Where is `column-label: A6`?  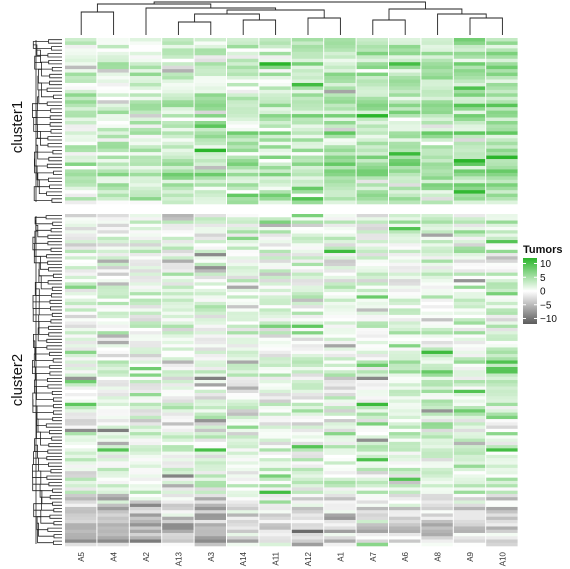 column-label: A6 is located at coordinates (405, 556).